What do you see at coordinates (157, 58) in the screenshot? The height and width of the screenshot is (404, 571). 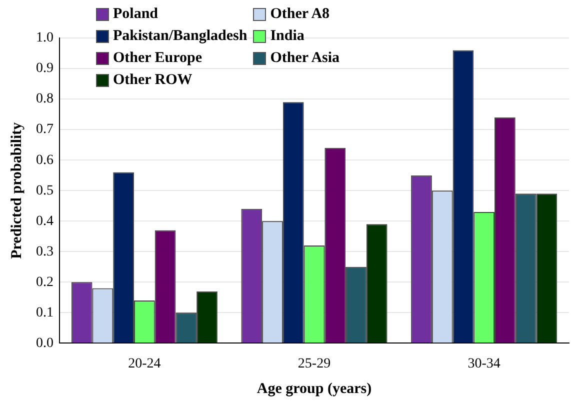 I see `legend-label: Other Europe` at bounding box center [157, 58].